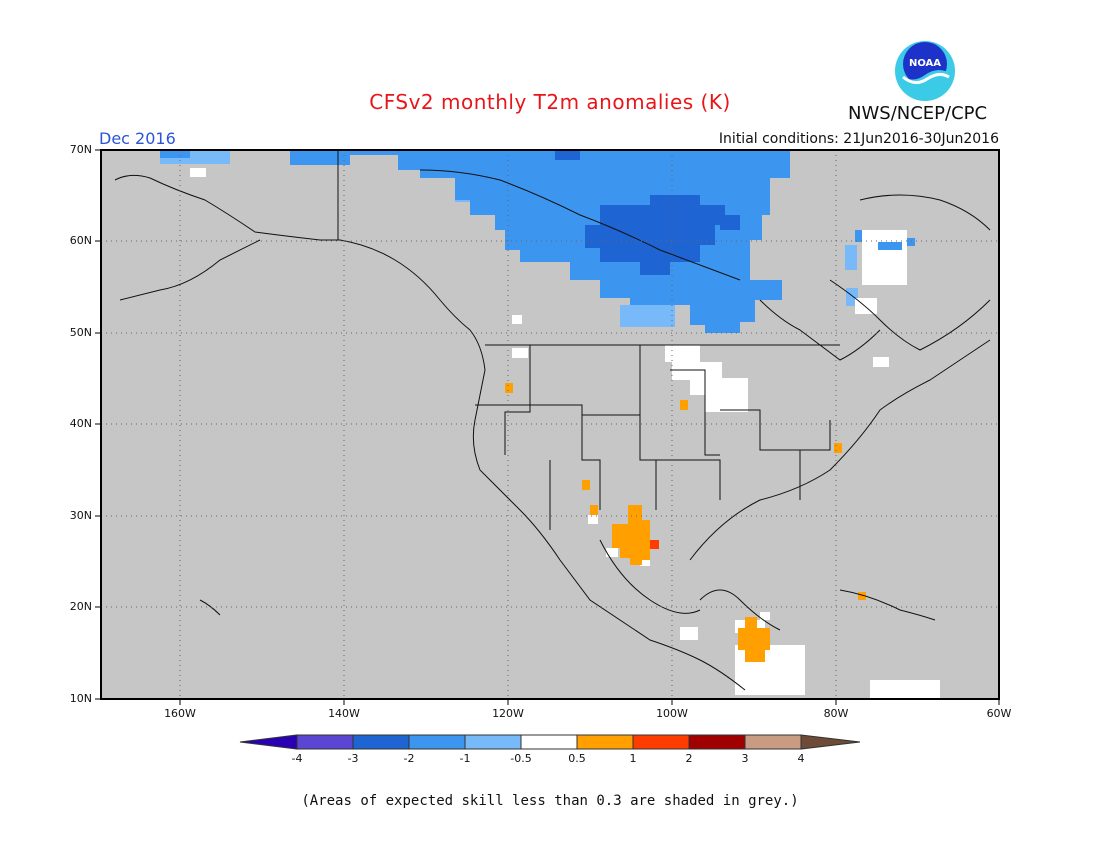 The width and height of the screenshot is (1100, 850). I want to click on lat-label: 70N, so click(80, 149).